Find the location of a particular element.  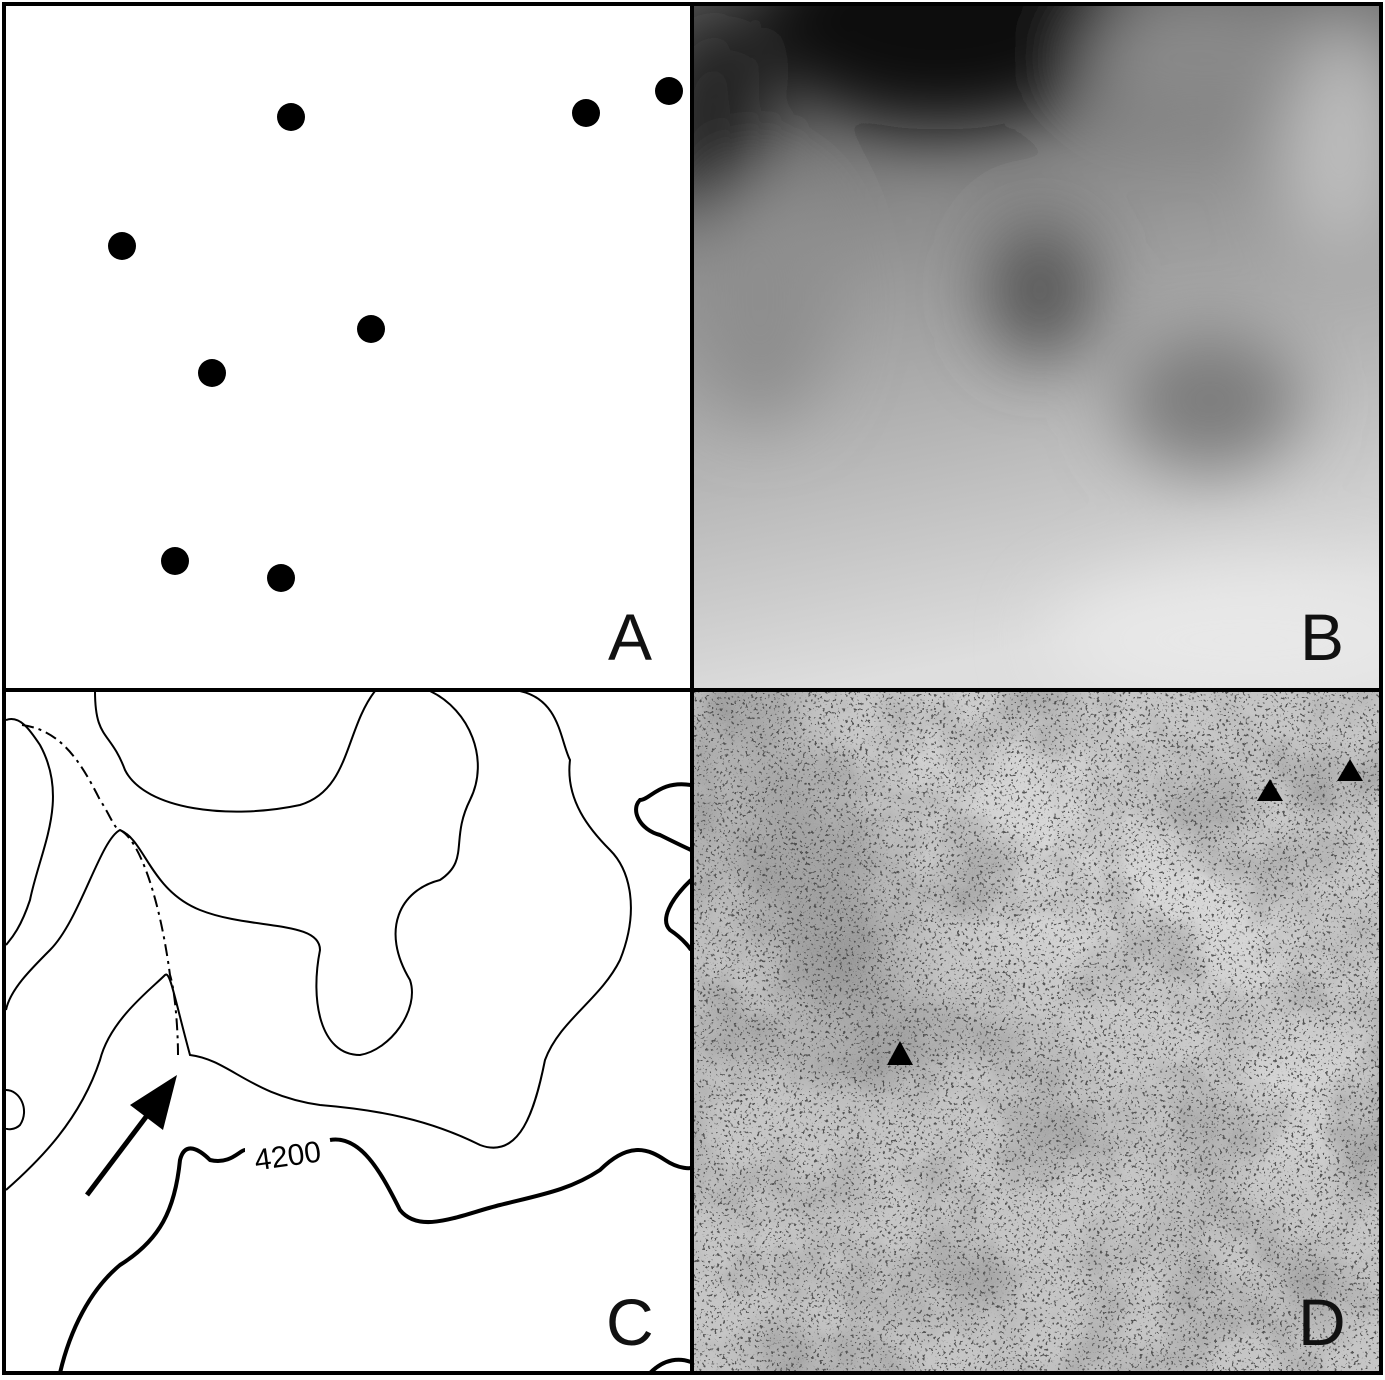

panel-label: D is located at coordinates (1322, 1322).